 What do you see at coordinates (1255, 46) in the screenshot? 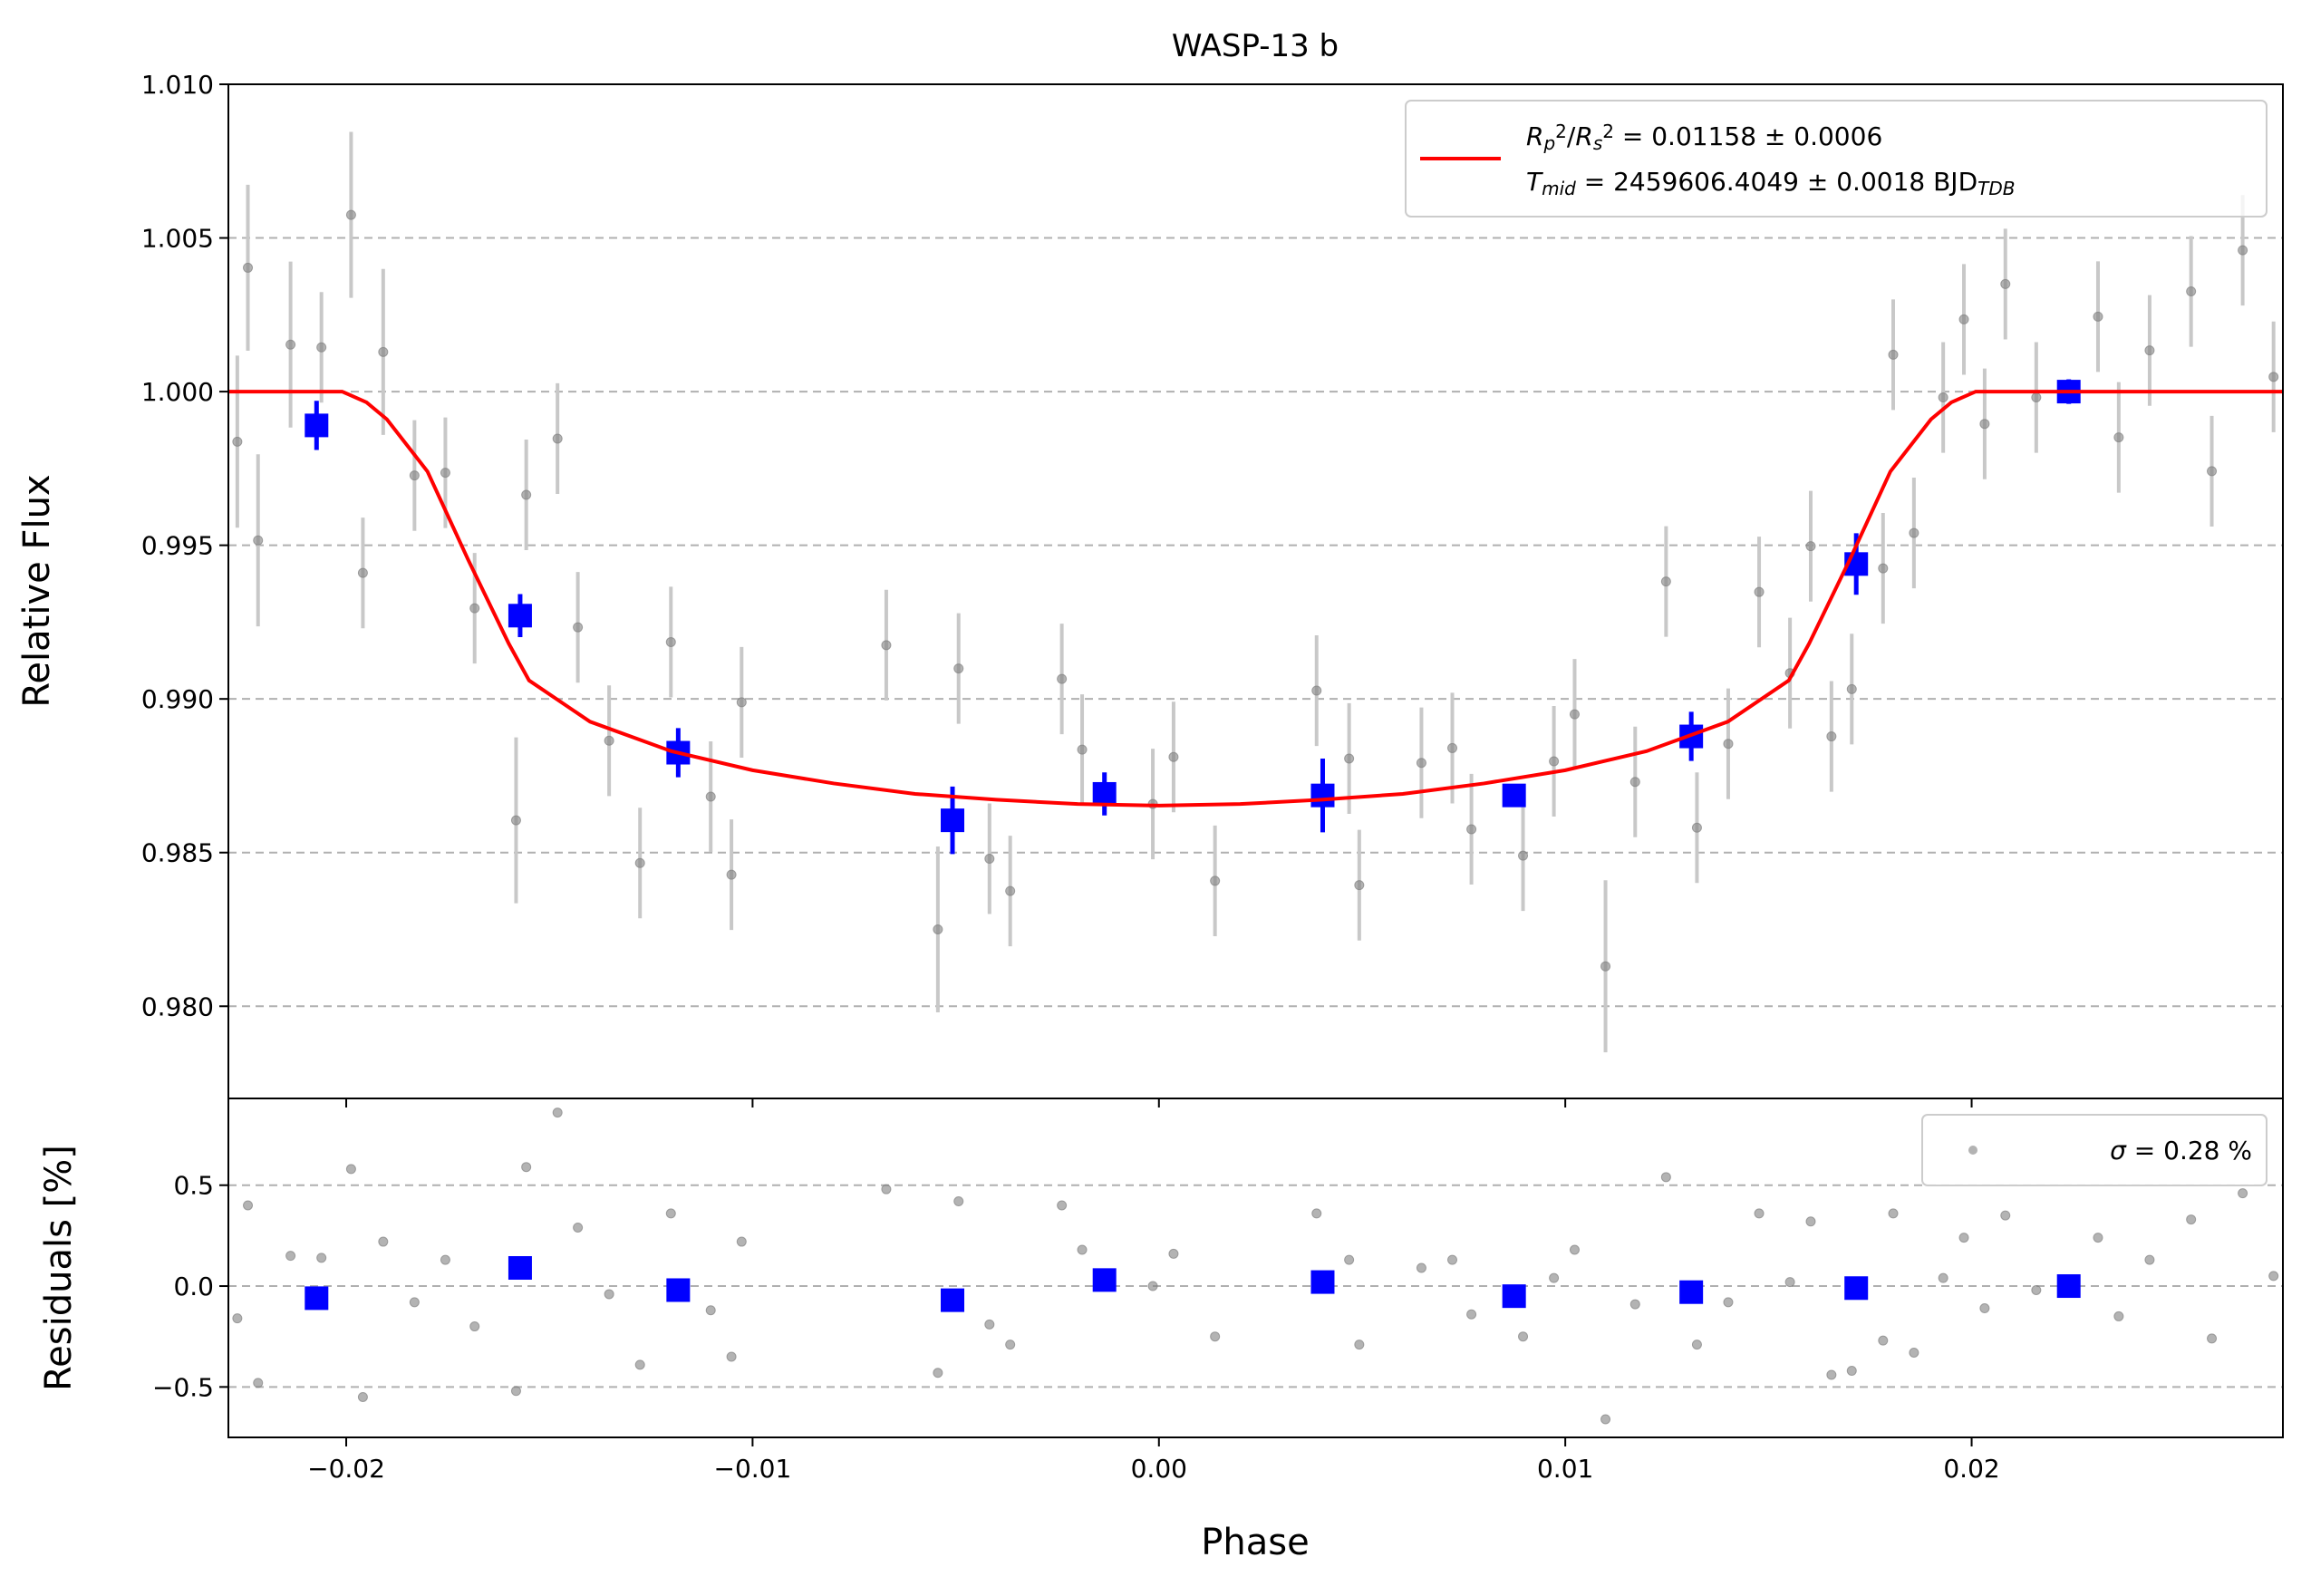
I see `chart-title: WASP-13 b` at bounding box center [1255, 46].